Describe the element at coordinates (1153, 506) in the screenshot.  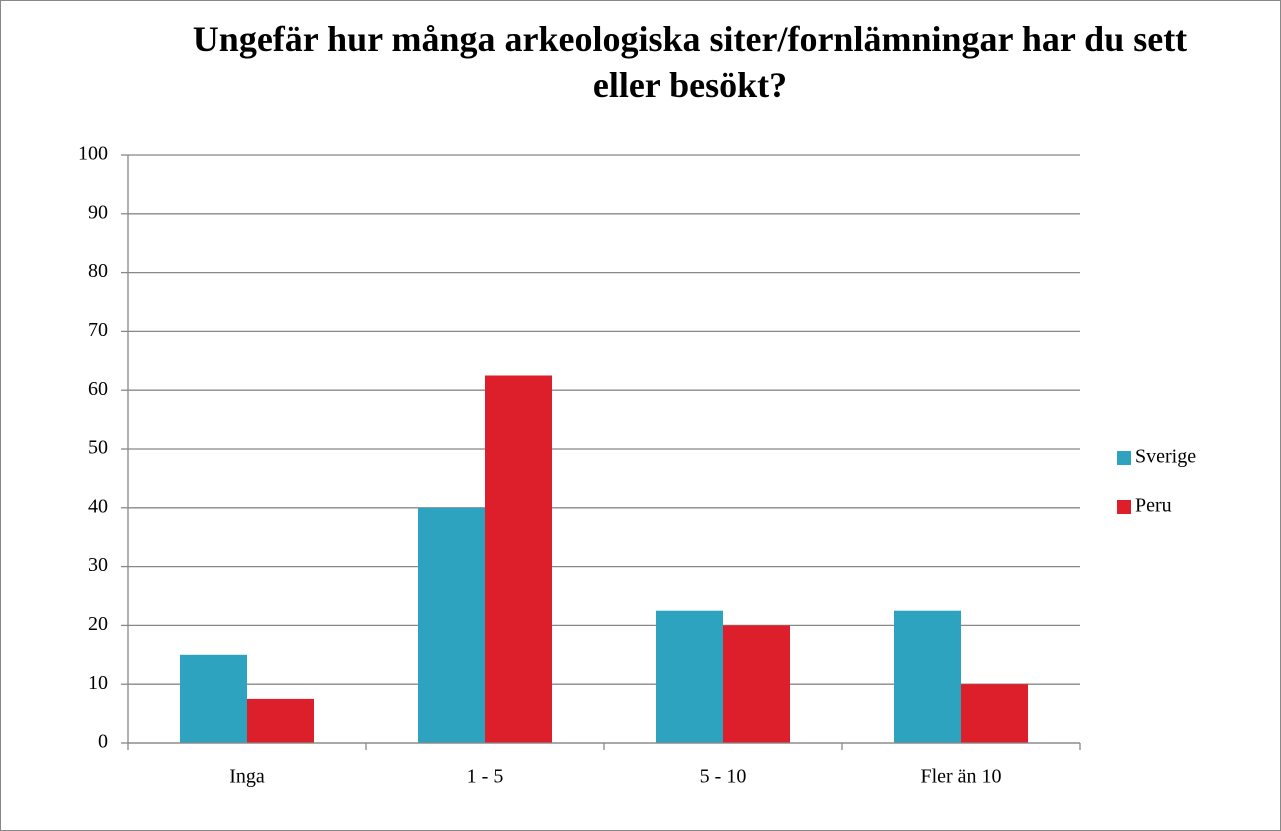
I see `legend-label: Peru` at that location.